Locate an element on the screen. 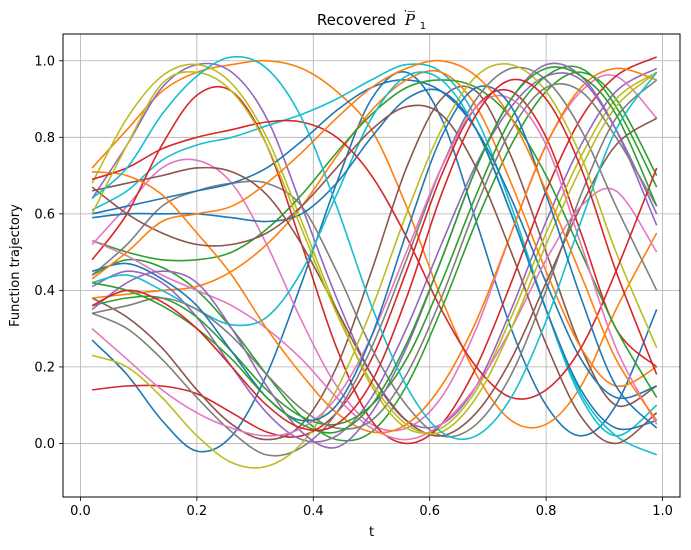 This screenshot has height=550, width=691. x-tick-label: 0.6 is located at coordinates (429, 511).